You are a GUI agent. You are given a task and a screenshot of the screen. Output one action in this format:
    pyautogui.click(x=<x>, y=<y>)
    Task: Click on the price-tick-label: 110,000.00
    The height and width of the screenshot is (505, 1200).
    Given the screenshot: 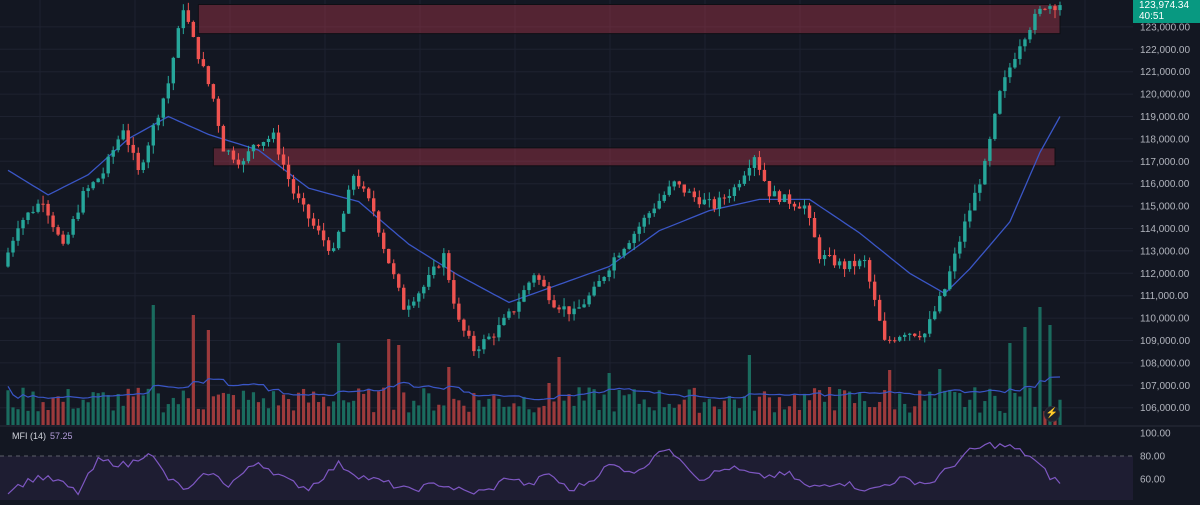 What is the action you would take?
    pyautogui.click(x=1165, y=319)
    